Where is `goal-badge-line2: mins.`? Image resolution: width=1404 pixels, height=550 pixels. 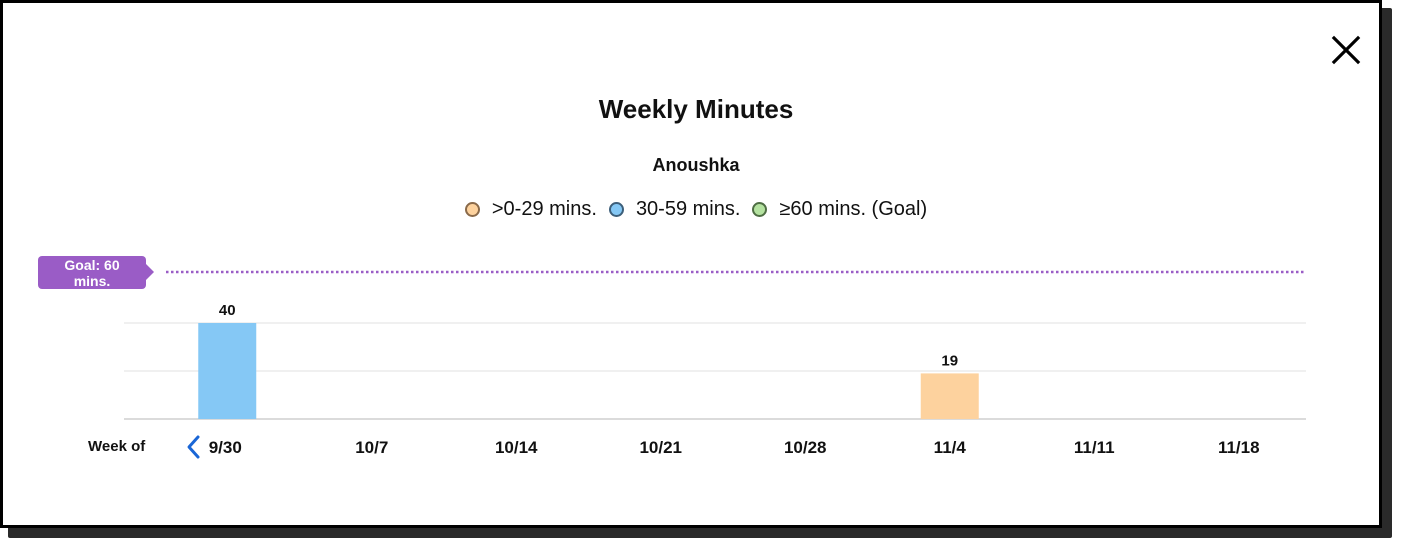
goal-badge-line2: mins. is located at coordinates (92, 281).